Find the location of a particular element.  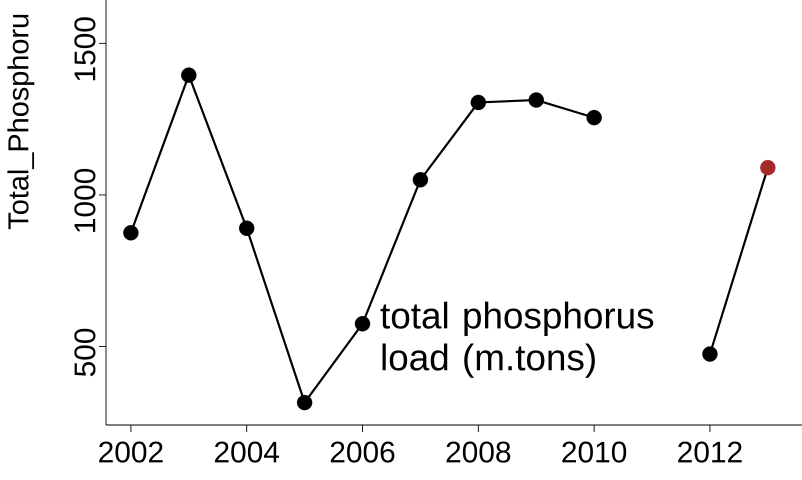

y-tick-label: 1500 is located at coordinates (85, 48).